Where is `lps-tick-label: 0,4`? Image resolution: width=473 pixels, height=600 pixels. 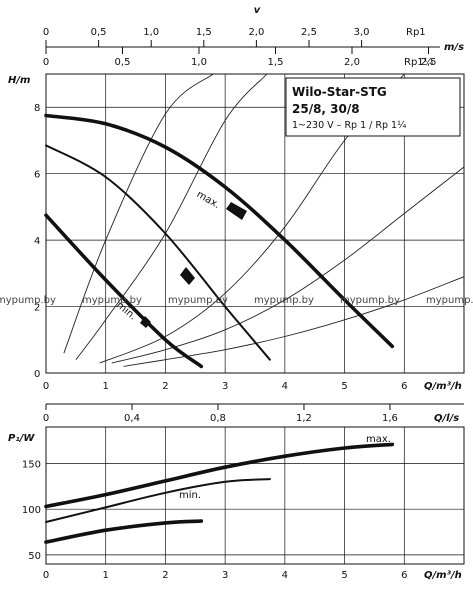
lps-tick-label: 0,4 is located at coordinates (132, 418).